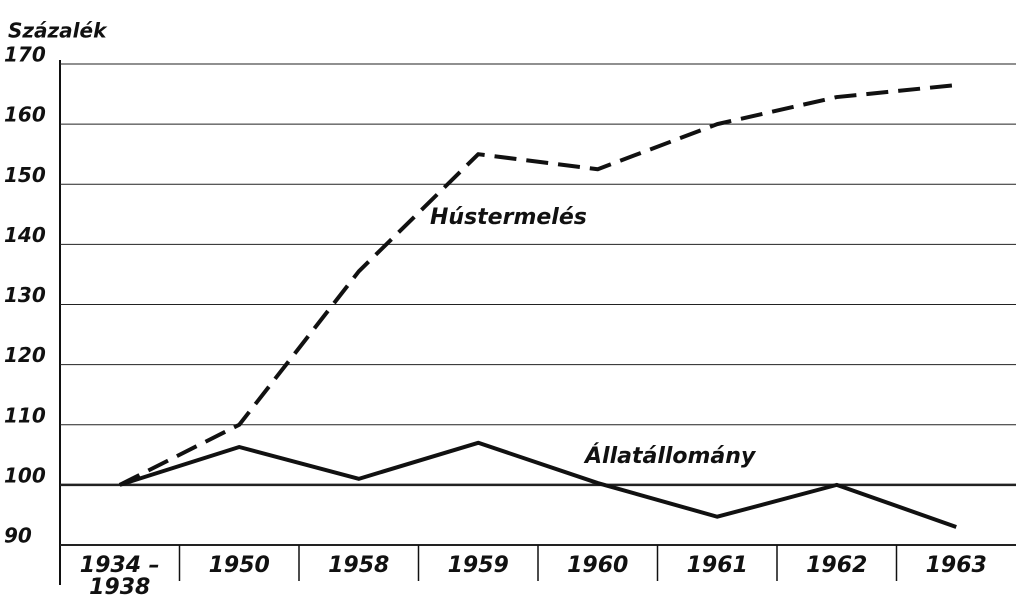 This screenshot has width=1016, height=606. Describe the element at coordinates (670, 456) in the screenshot. I see `series-label: Állatállomány` at that location.